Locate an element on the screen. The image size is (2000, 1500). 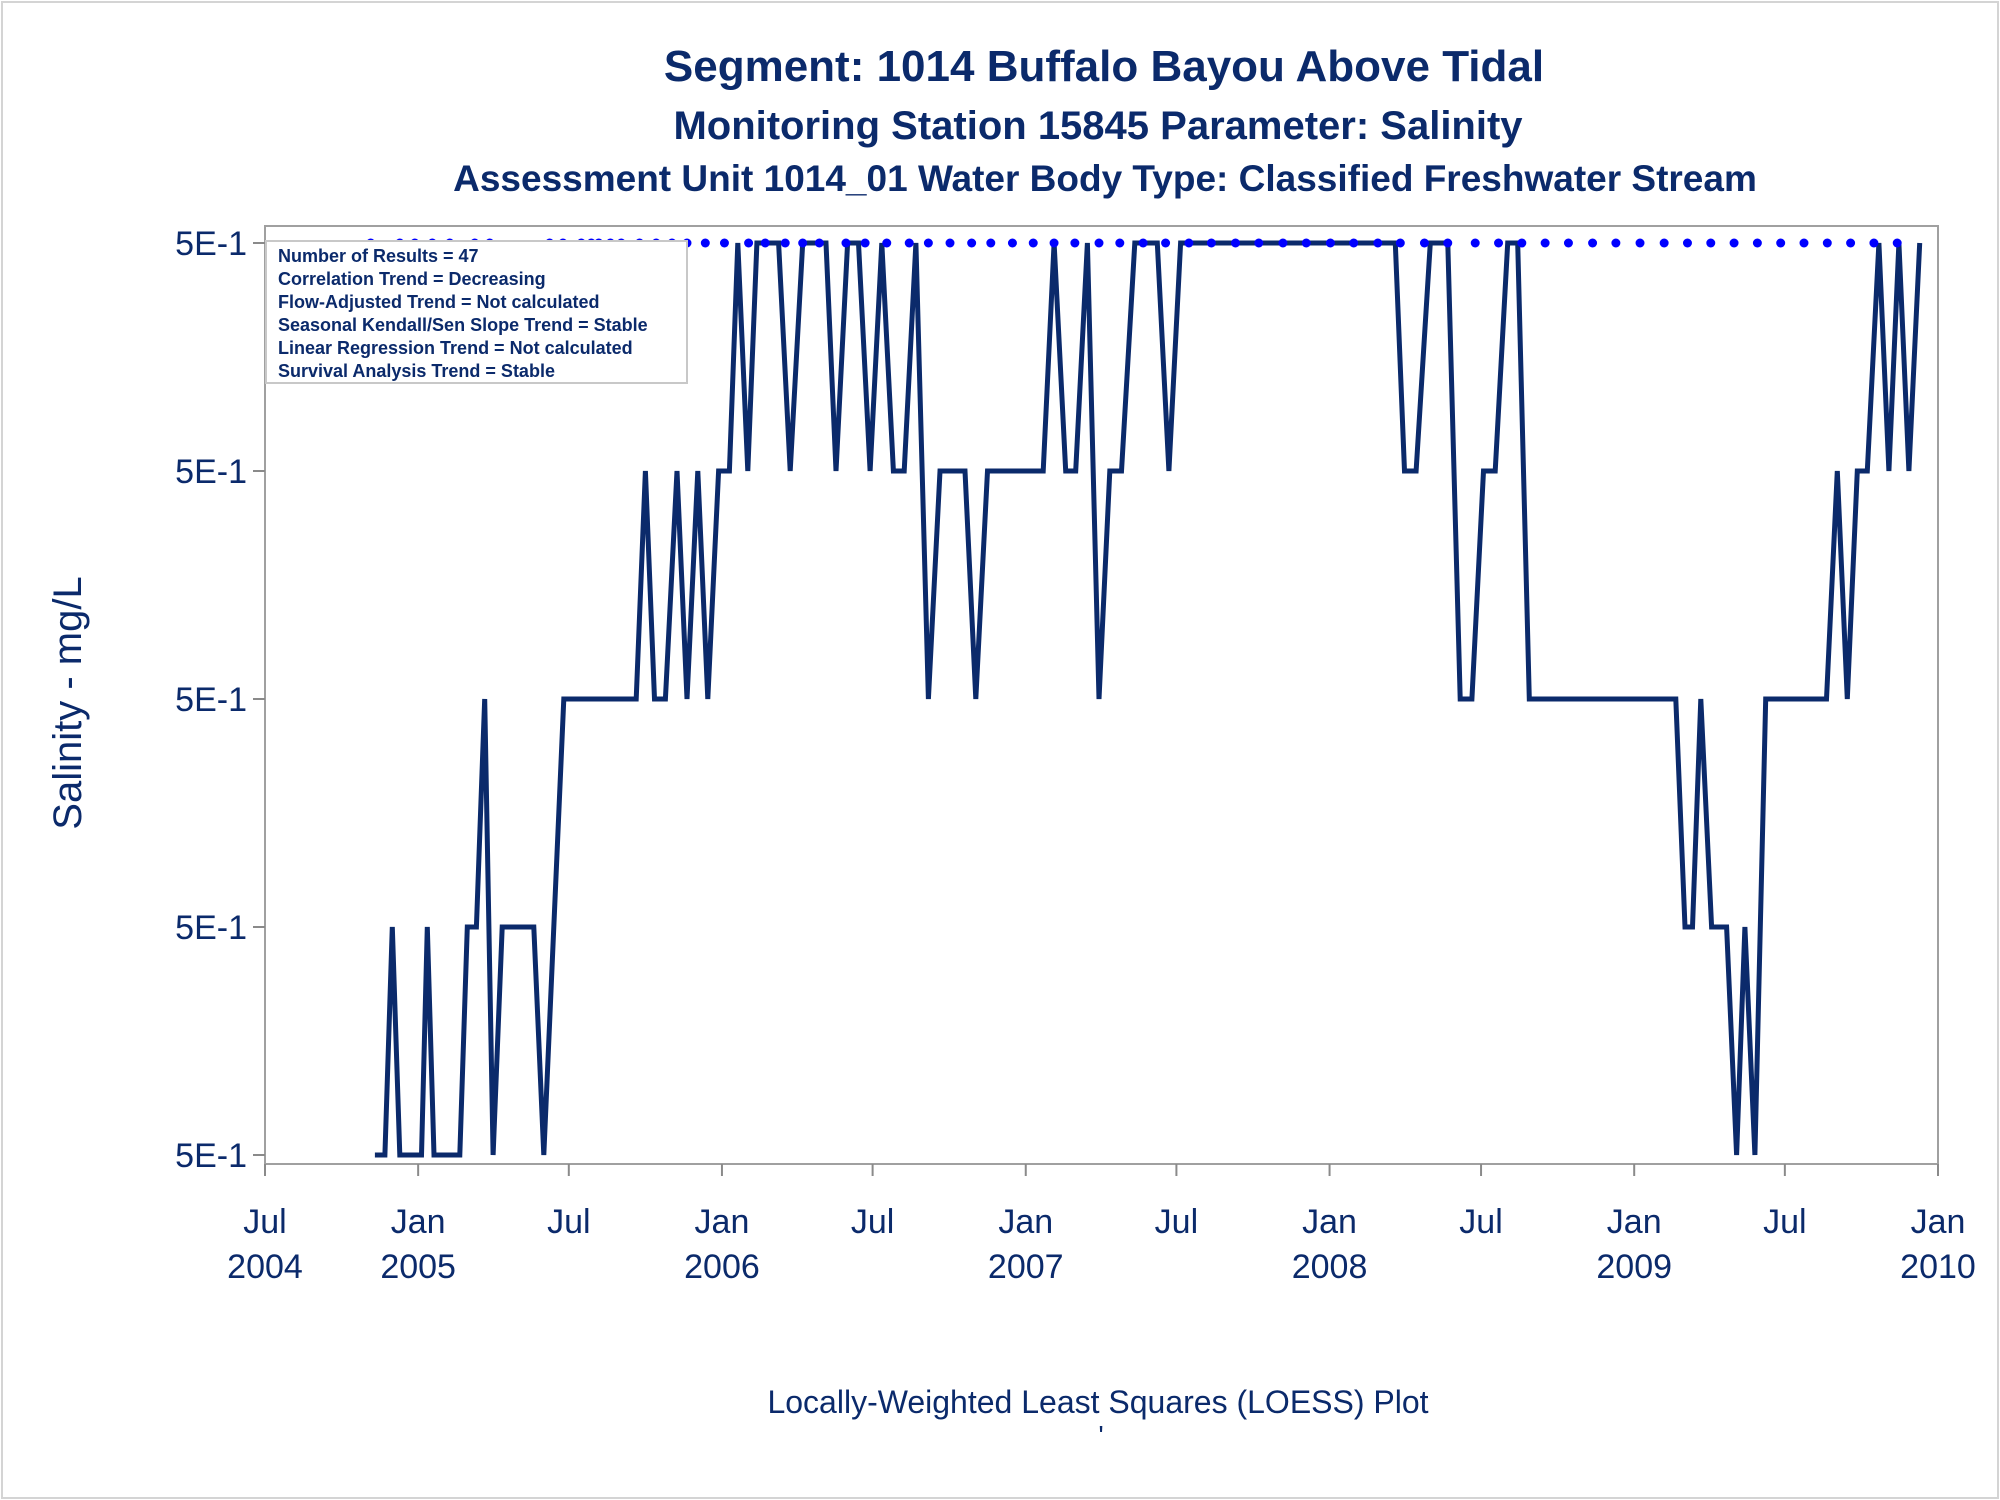
stats-box-border is located at coordinates (476, 312).